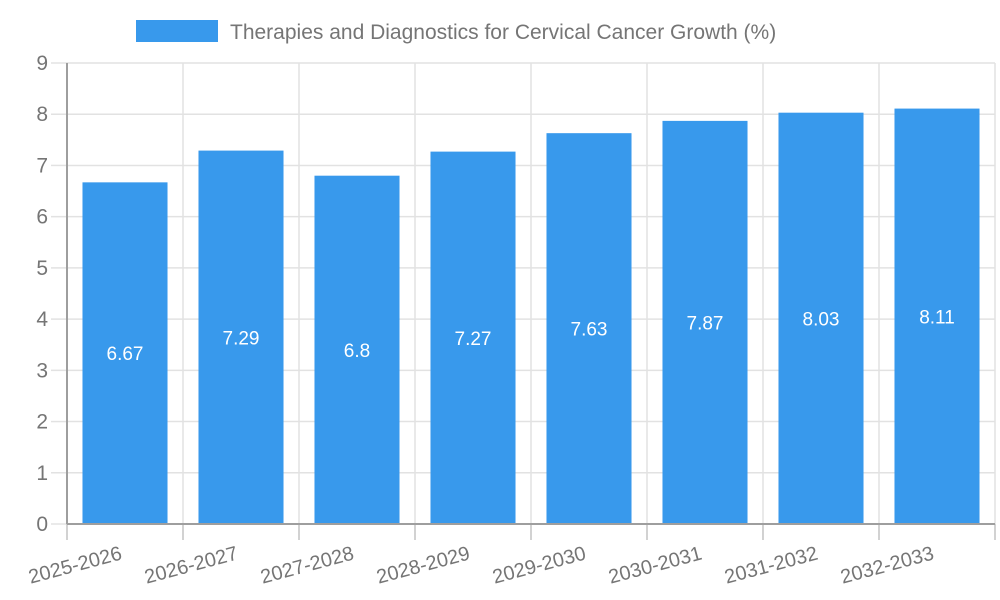 The image size is (1000, 600). What do you see at coordinates (42, 165) in the screenshot?
I see `y-axis-tick-label: 7` at bounding box center [42, 165].